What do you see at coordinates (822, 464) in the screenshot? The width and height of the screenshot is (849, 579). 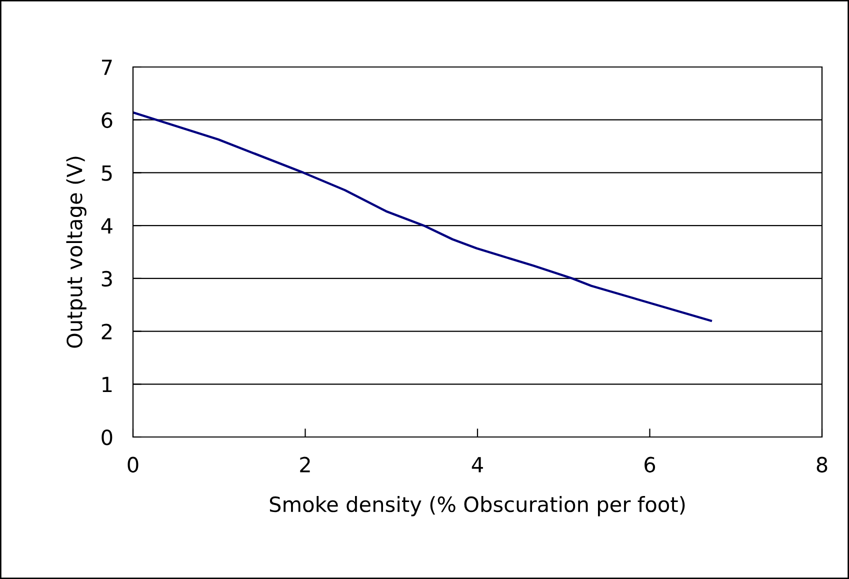 I see `x-tick-label: 8` at bounding box center [822, 464].